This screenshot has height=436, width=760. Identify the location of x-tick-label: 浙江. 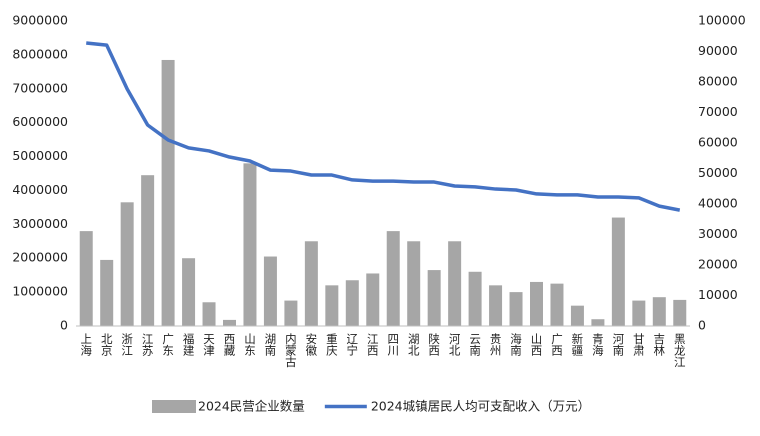
(127, 344).